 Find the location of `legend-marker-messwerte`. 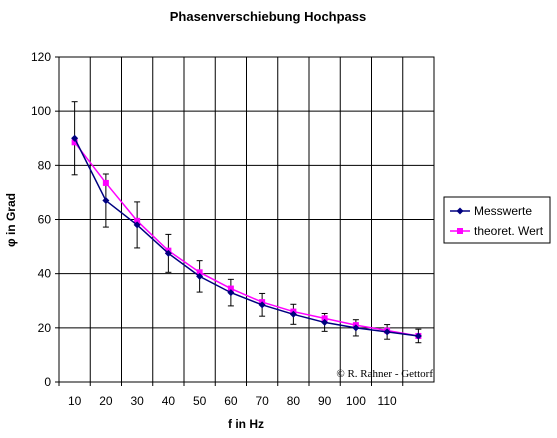

legend-marker-messwerte is located at coordinates (460, 211).